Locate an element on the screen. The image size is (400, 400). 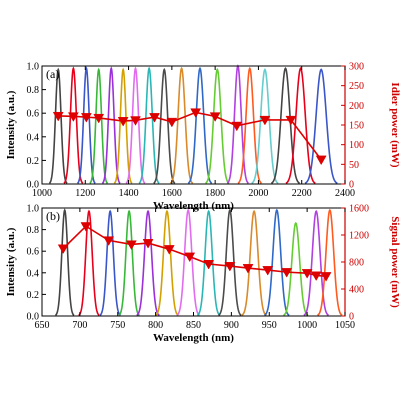
x-tick-label: 1200 is located at coordinates (85, 193).